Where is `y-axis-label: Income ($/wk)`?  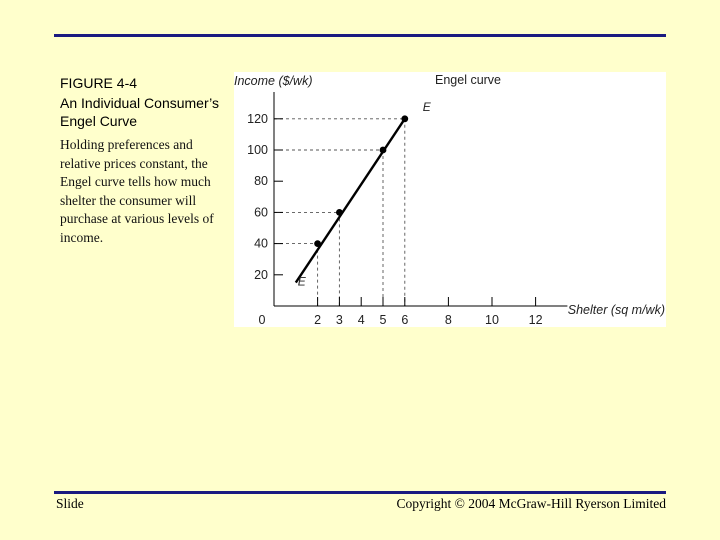 y-axis-label: Income ($/wk) is located at coordinates (273, 81).